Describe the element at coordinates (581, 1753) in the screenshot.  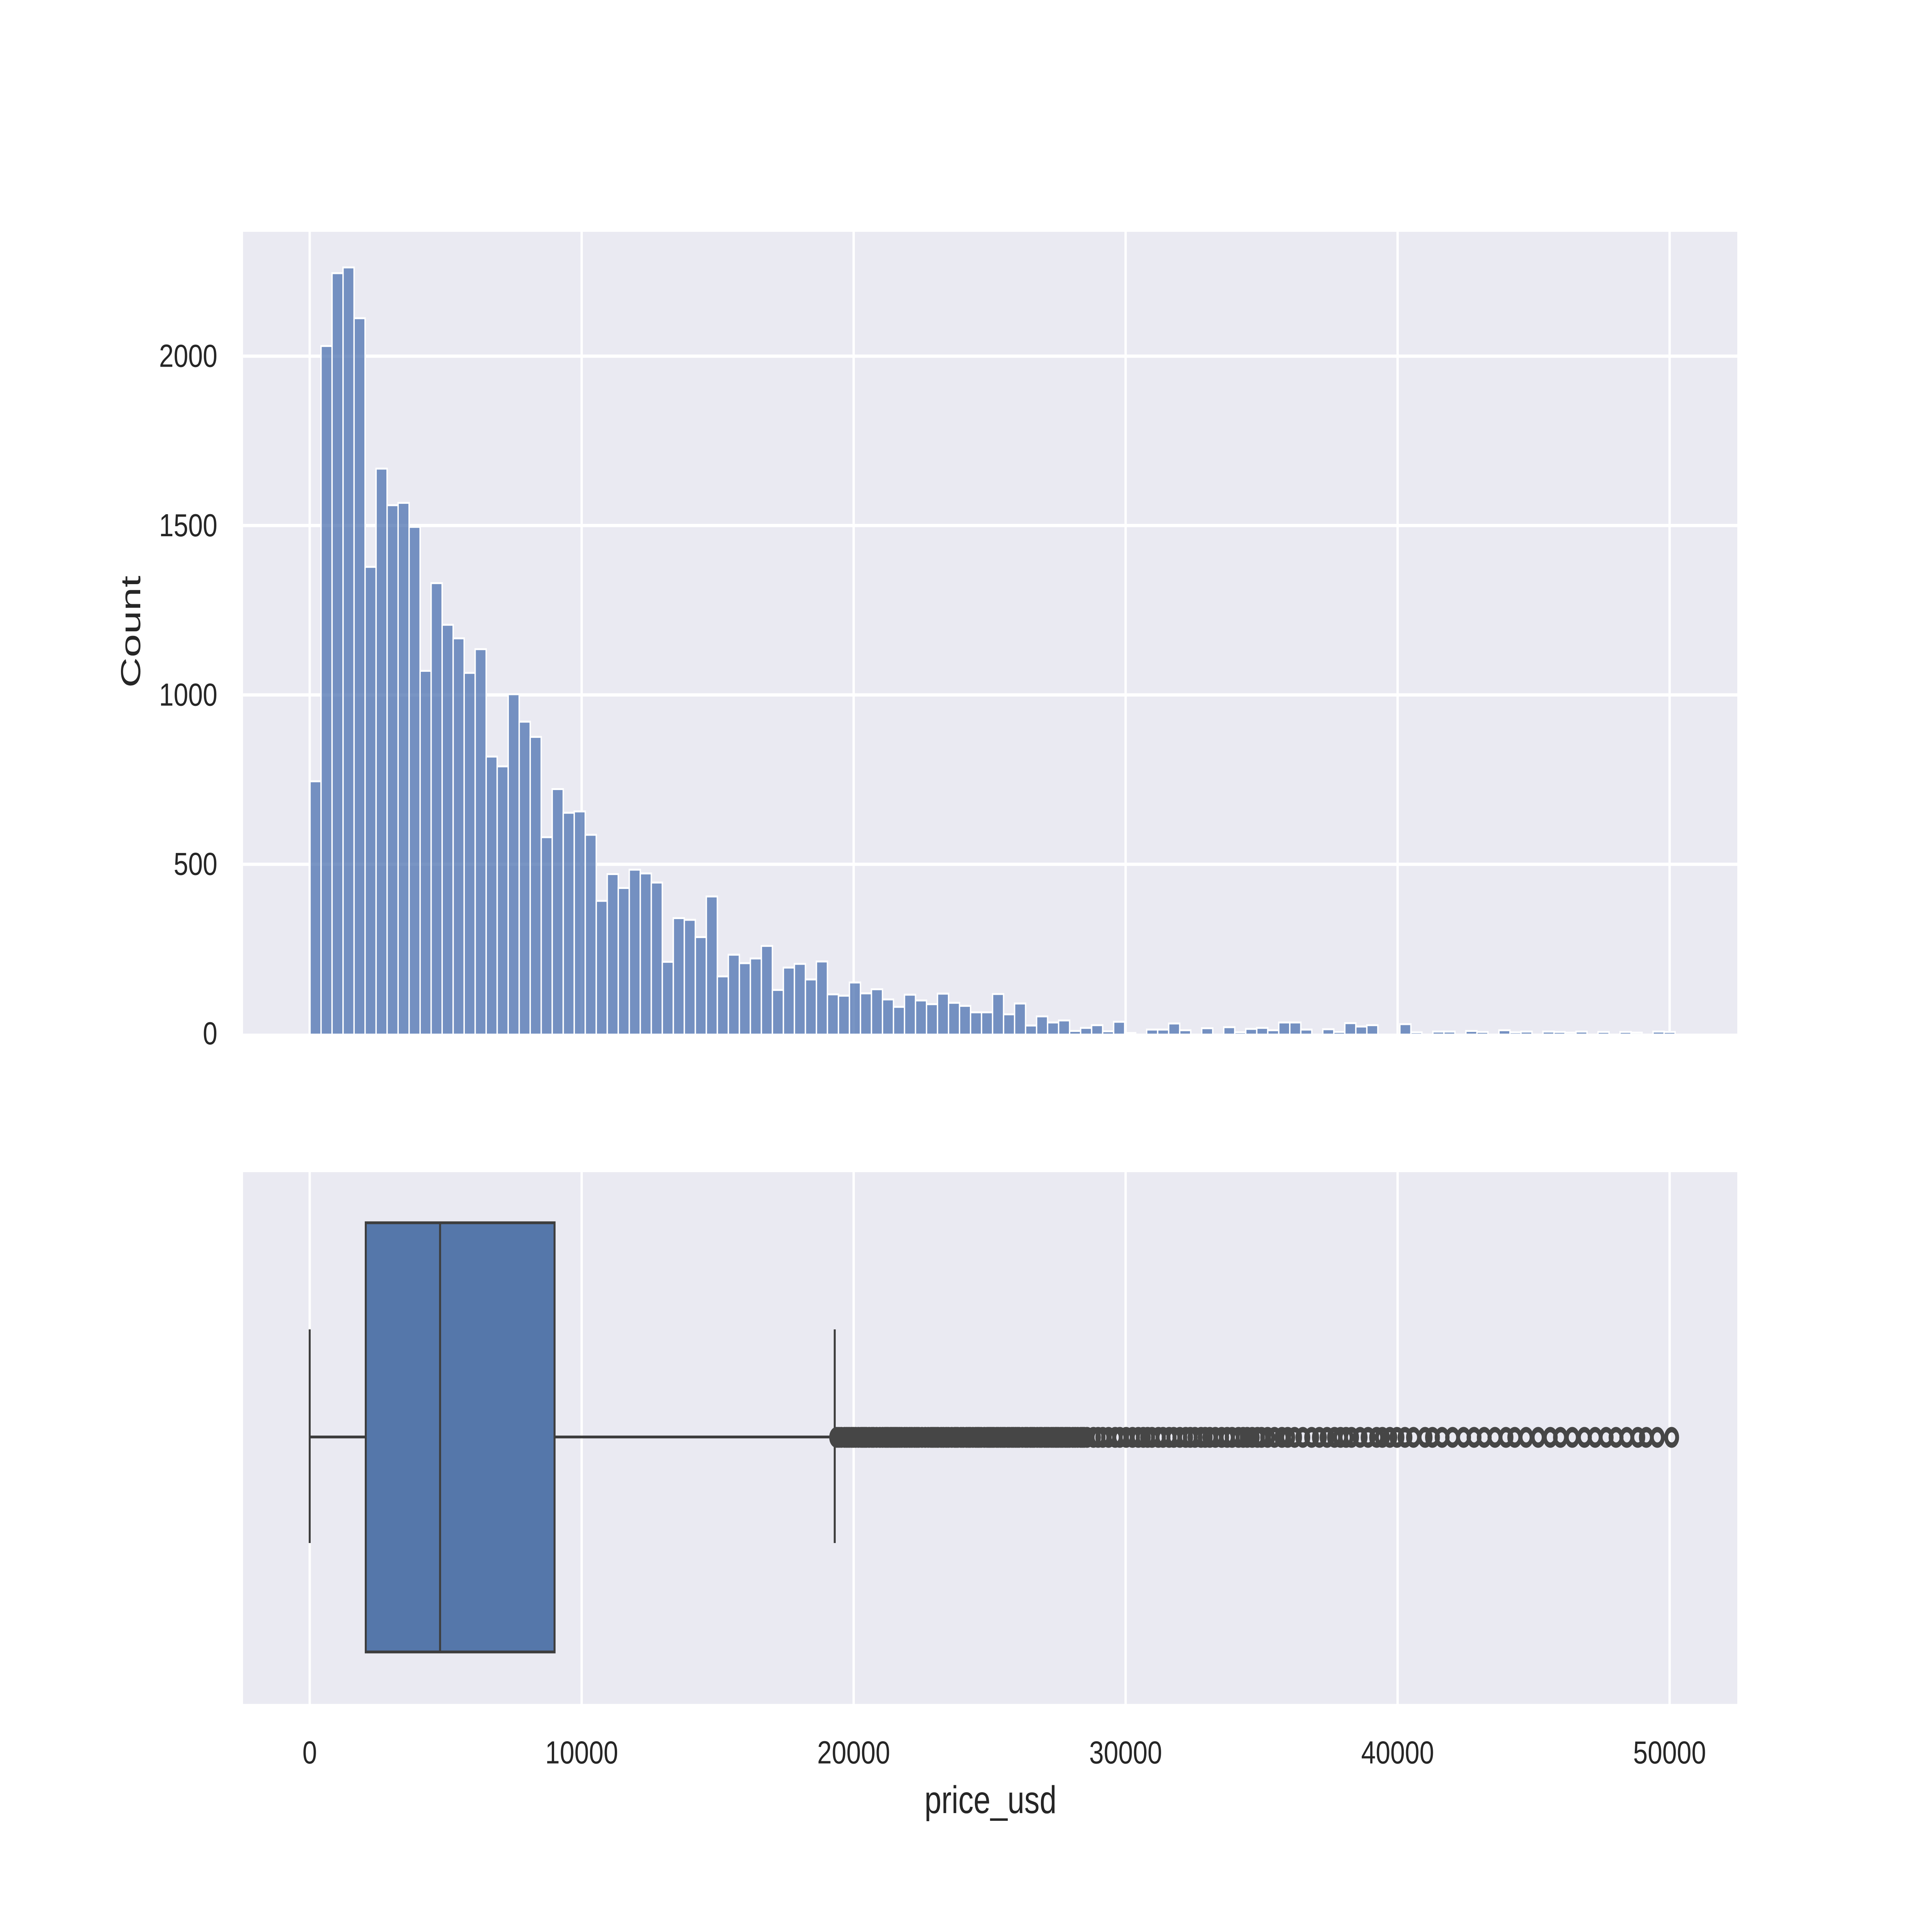
I see `svg-text: 10000` at that location.